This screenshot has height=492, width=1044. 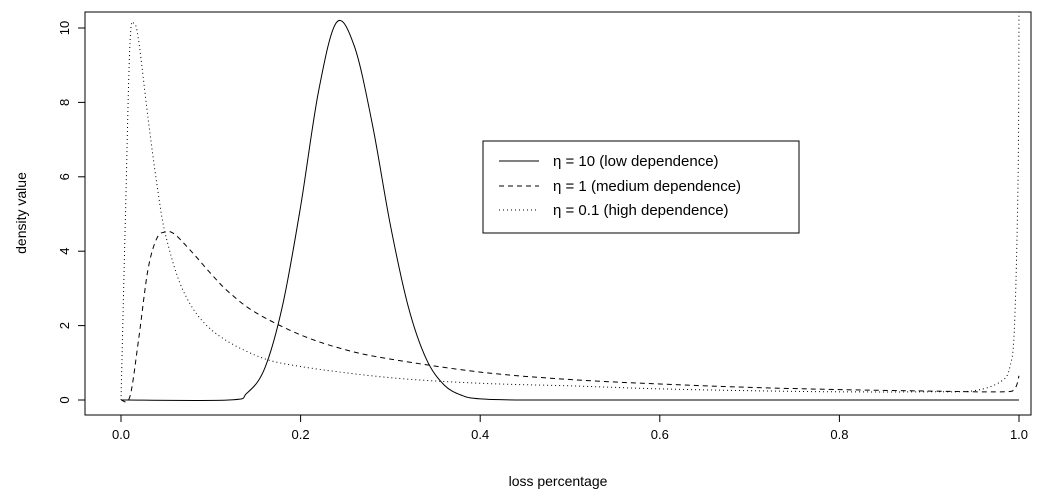 What do you see at coordinates (301, 434) in the screenshot?
I see `x-tick-label: 0.2` at bounding box center [301, 434].